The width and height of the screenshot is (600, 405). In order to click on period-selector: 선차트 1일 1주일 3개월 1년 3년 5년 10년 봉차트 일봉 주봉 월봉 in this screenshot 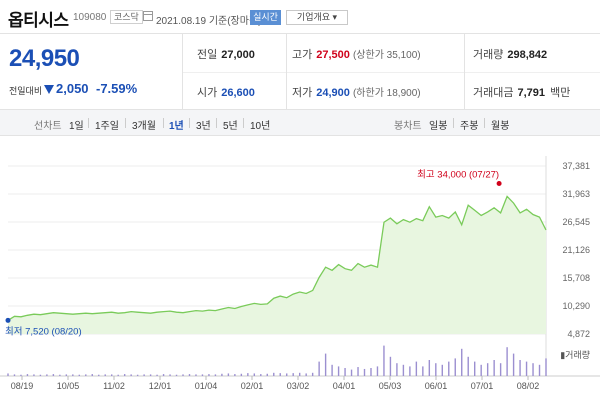, I will do `click(300, 123)`.